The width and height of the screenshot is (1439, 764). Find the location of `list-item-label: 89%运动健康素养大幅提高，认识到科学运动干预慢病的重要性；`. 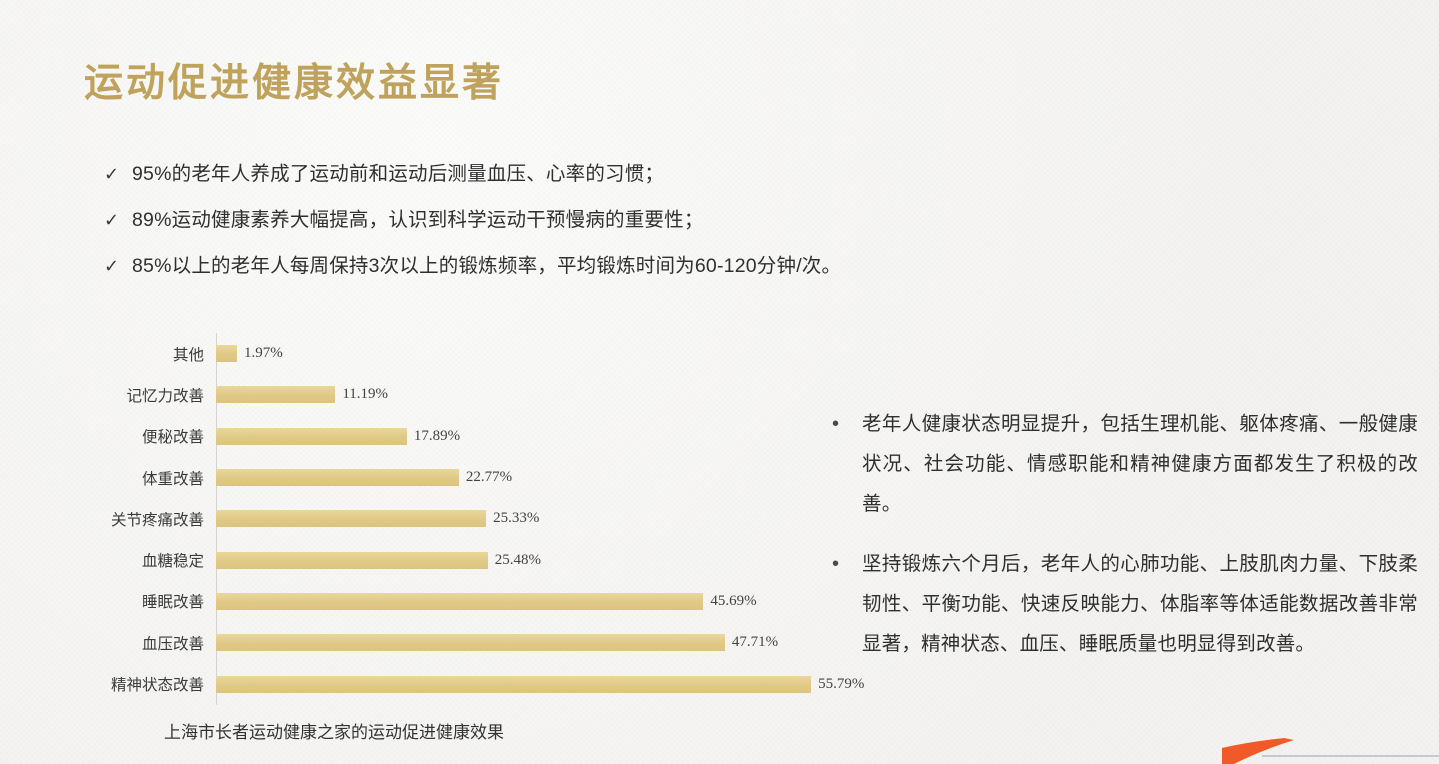

list-item-label: 89%运动健康素养大幅提高，认识到科学运动干预慢病的重要性； is located at coordinates (418, 220).